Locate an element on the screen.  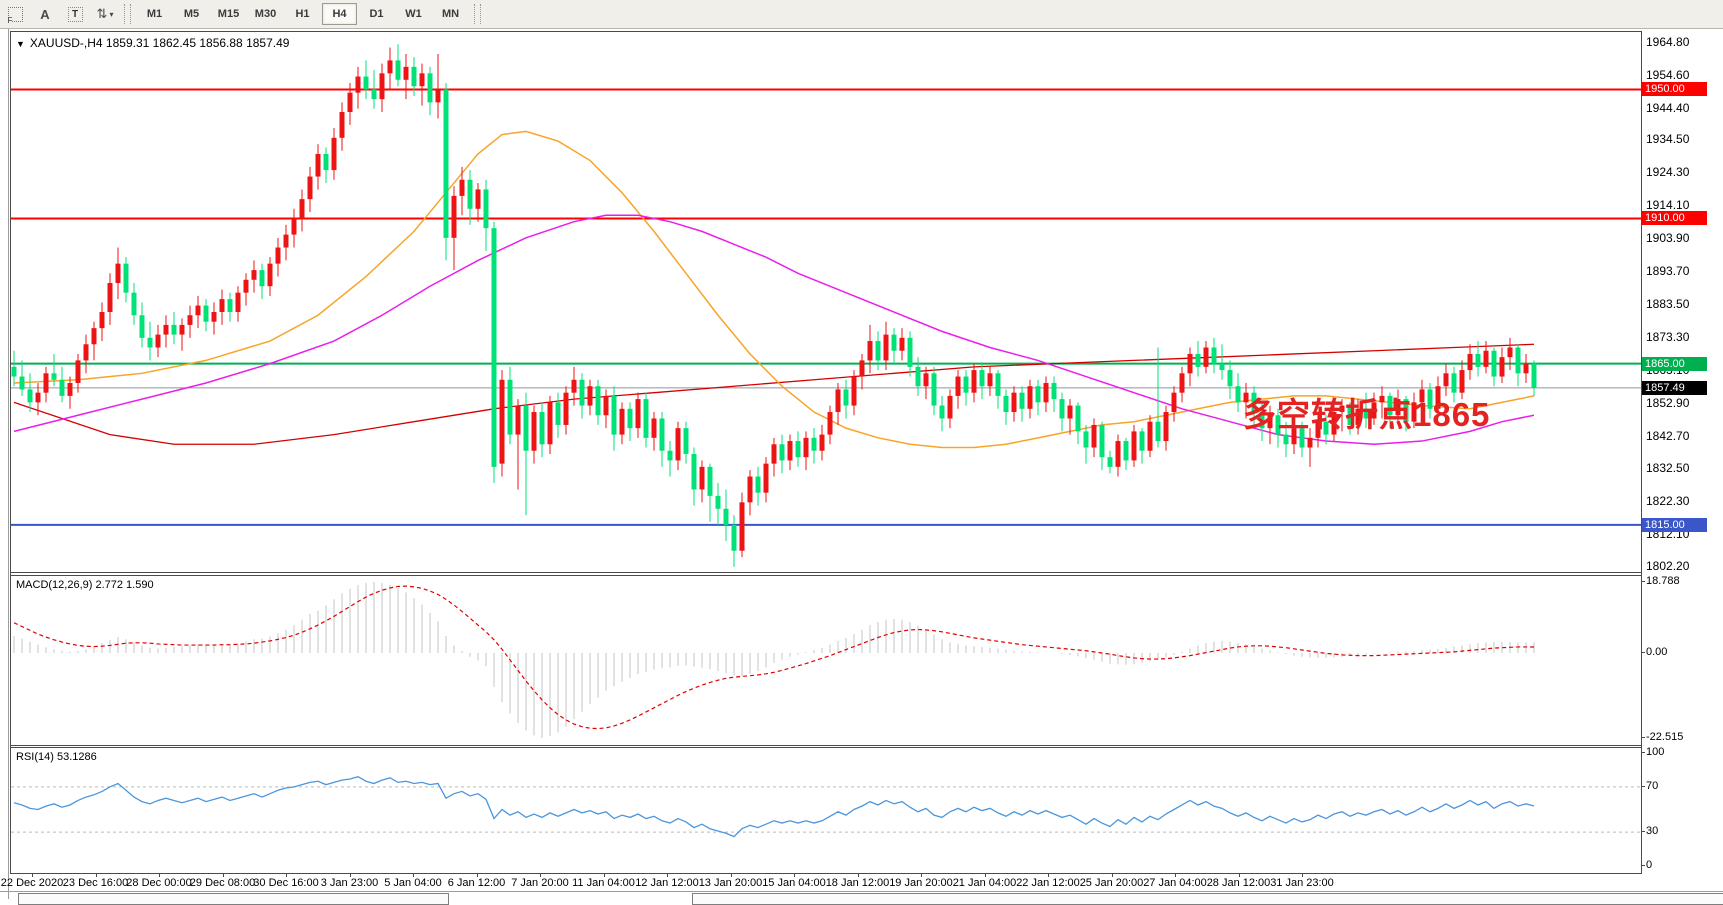
timeframe-button-mn: MN is located at coordinates (450, 14).